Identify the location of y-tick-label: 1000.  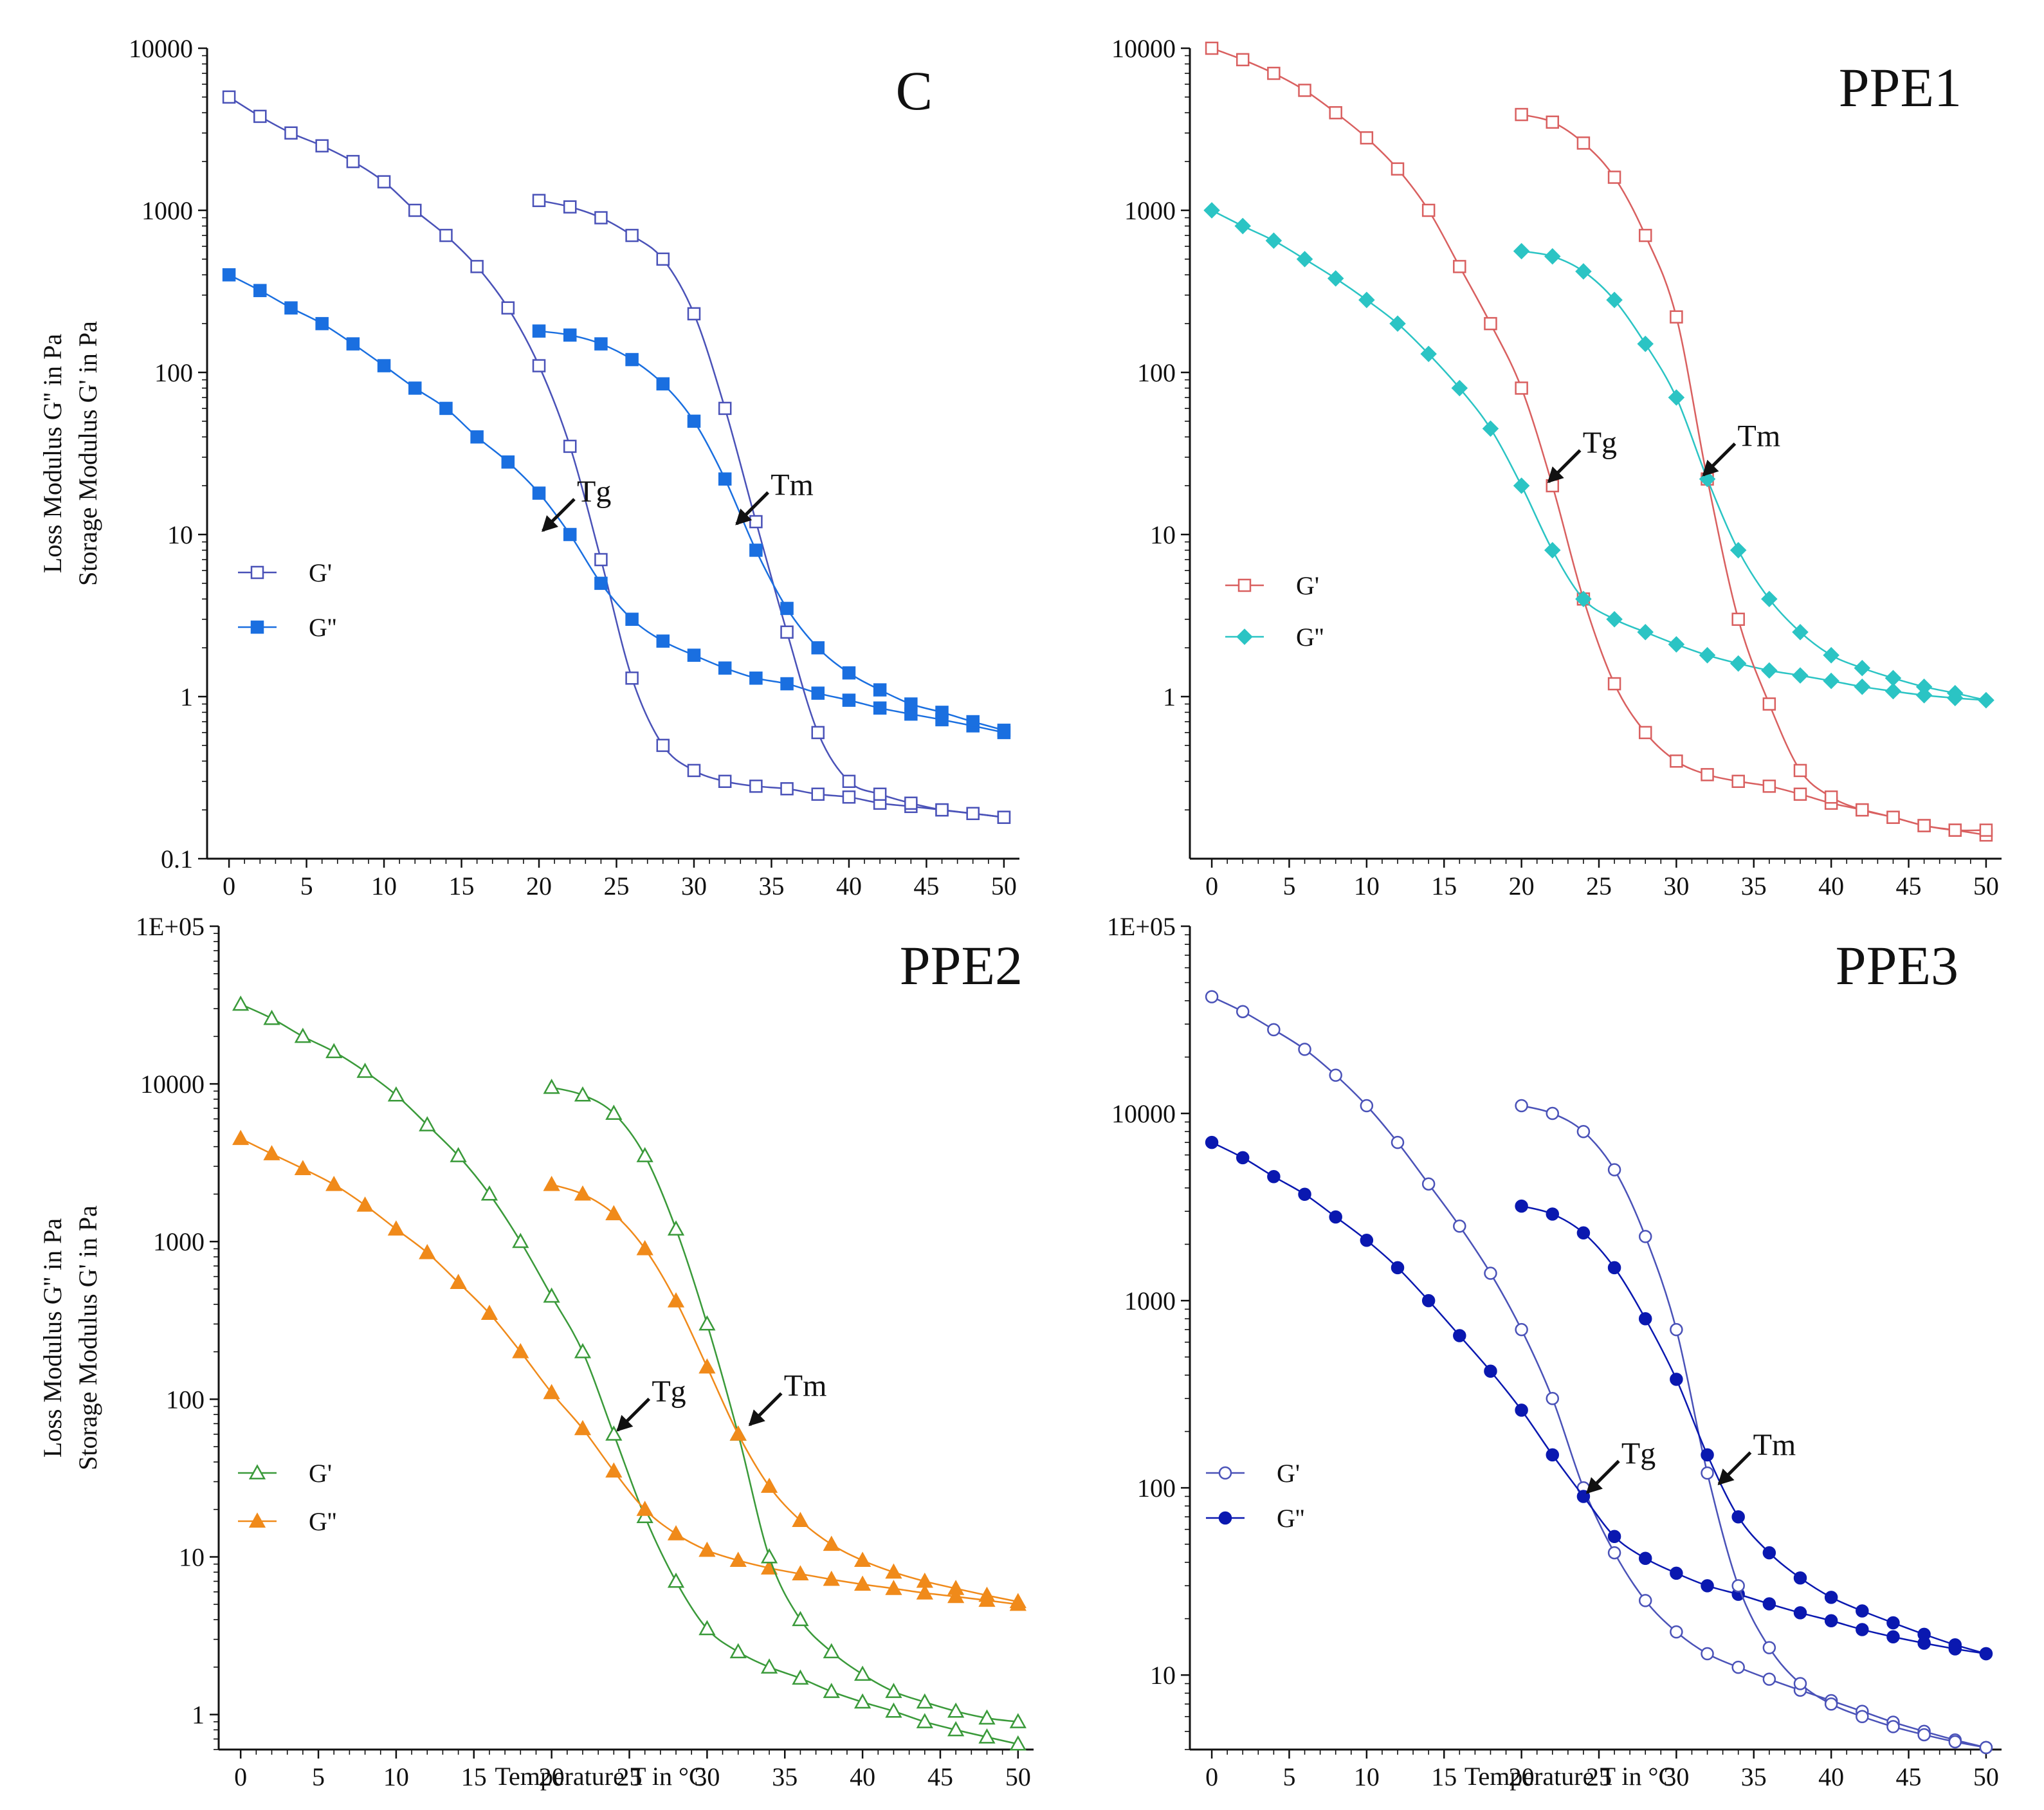
(1150, 1300).